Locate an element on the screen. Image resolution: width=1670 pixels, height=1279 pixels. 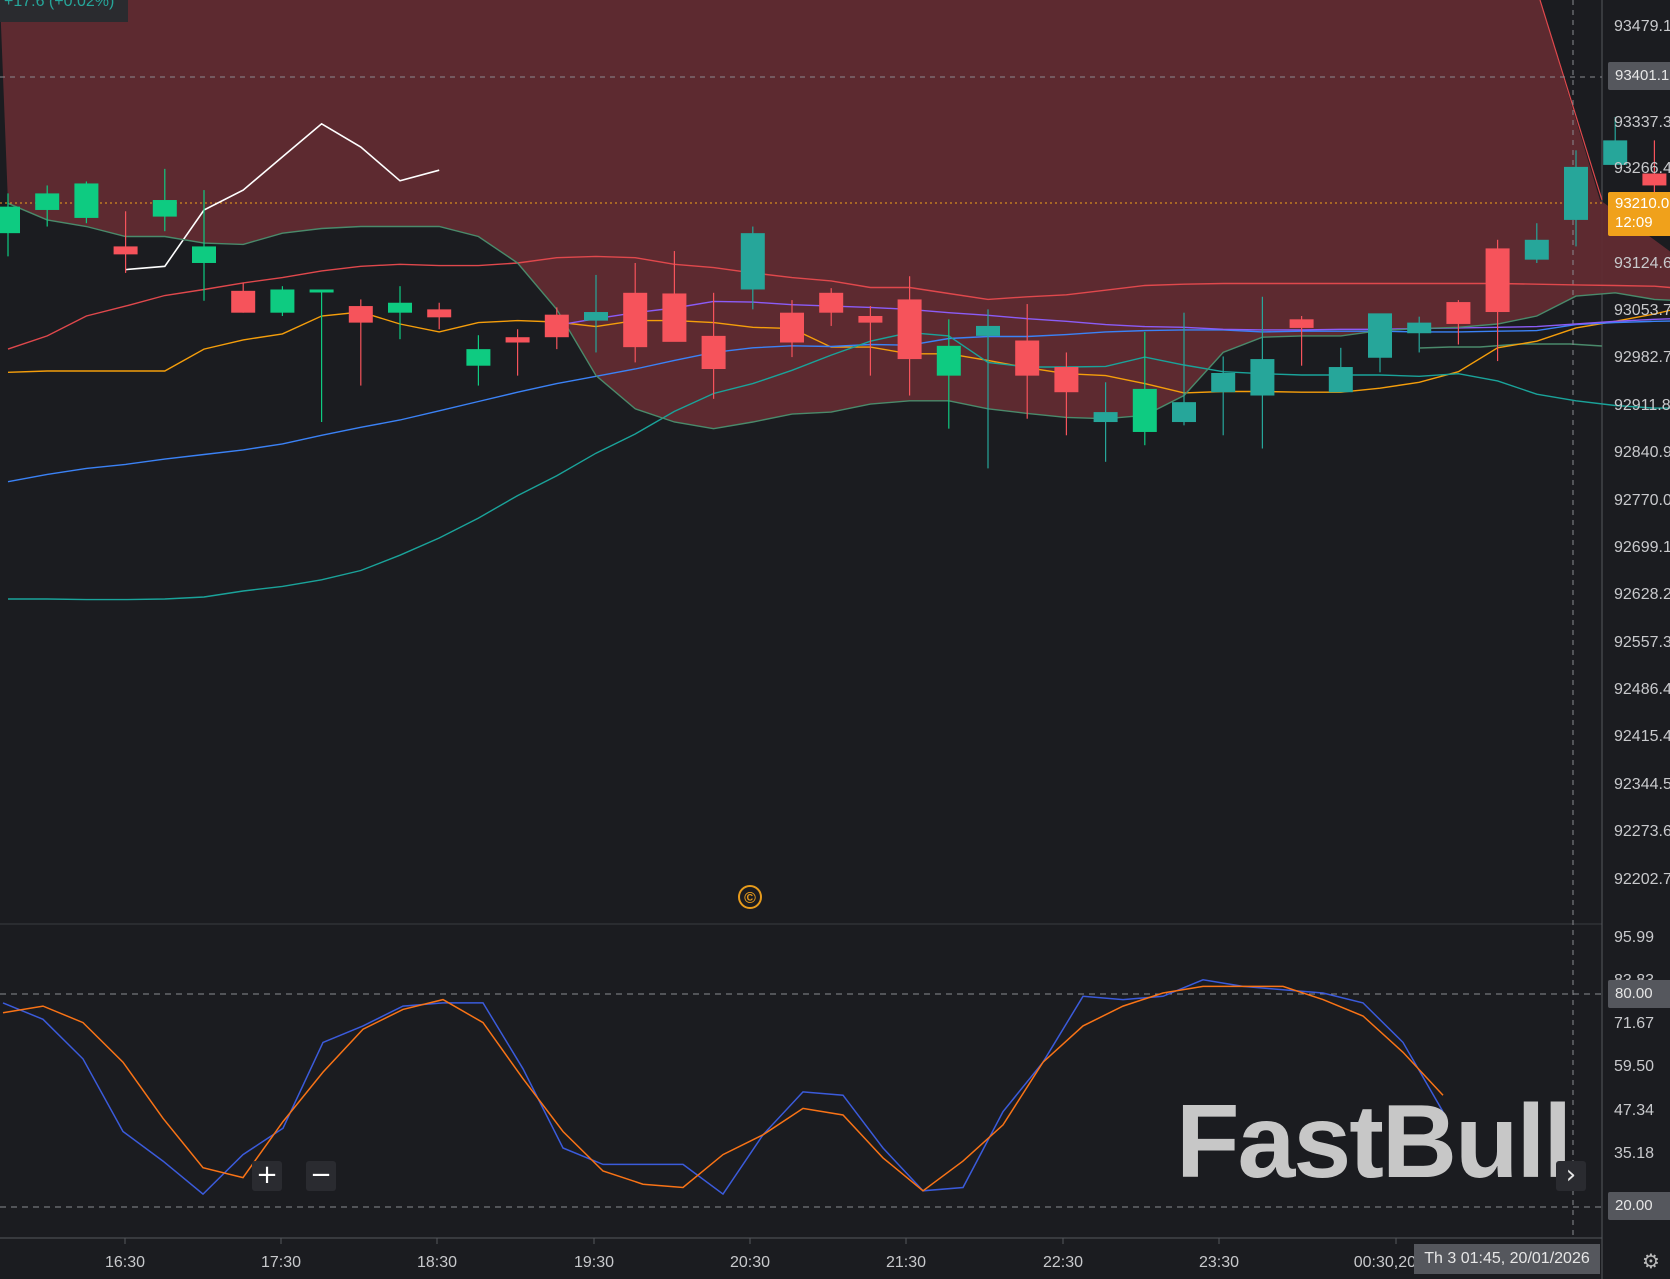
price-tick-label: 93337.3 is located at coordinates (1642, 122).